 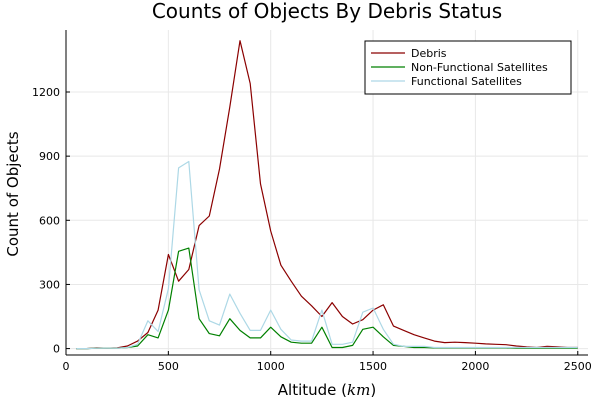 I want to click on x-tick-label: 1500, so click(x=373, y=366).